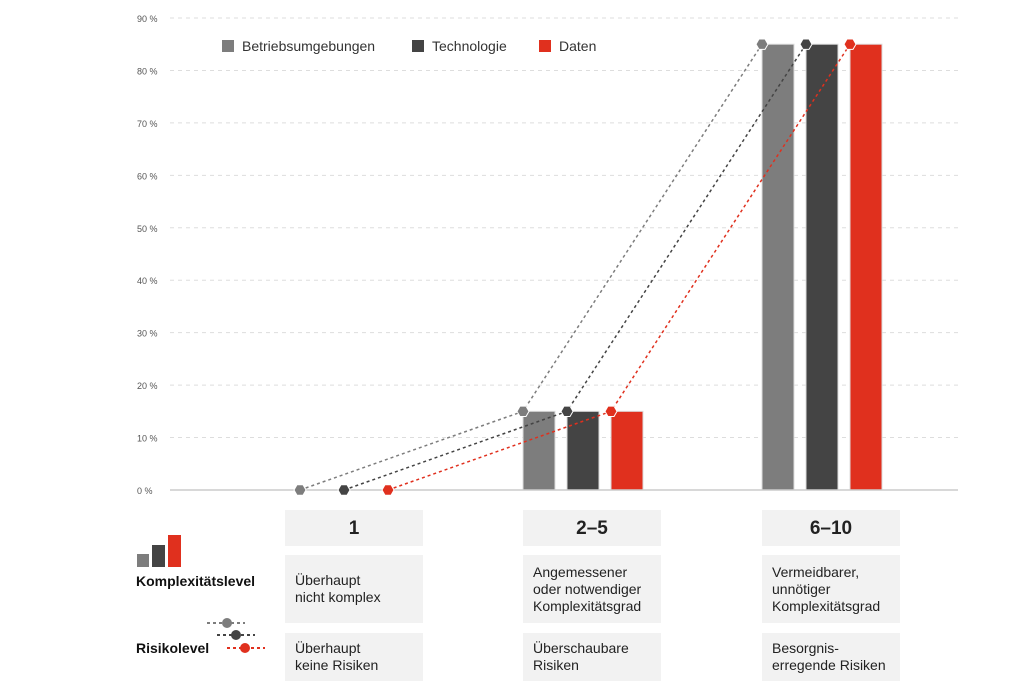 The width and height of the screenshot is (1024, 694). What do you see at coordinates (354, 589) in the screenshot?
I see `complexity-desc: Überhaupt nicht komplex` at bounding box center [354, 589].